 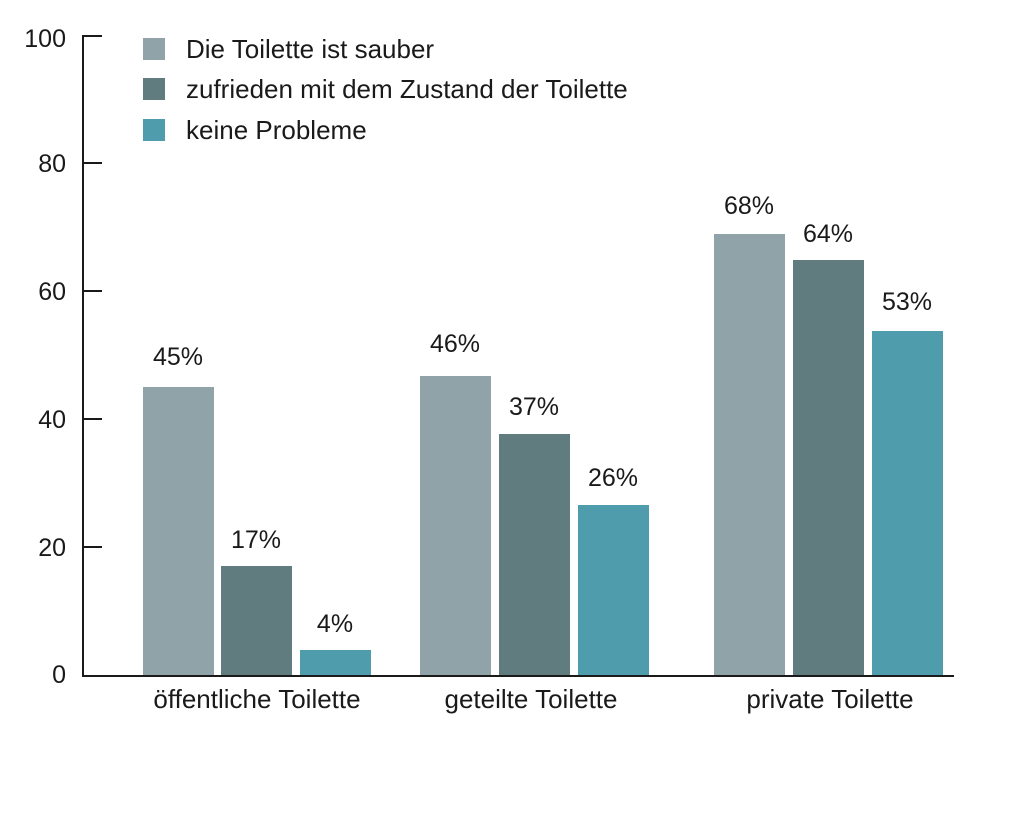 I want to click on bar-value-label: 4%, so click(x=335, y=624).